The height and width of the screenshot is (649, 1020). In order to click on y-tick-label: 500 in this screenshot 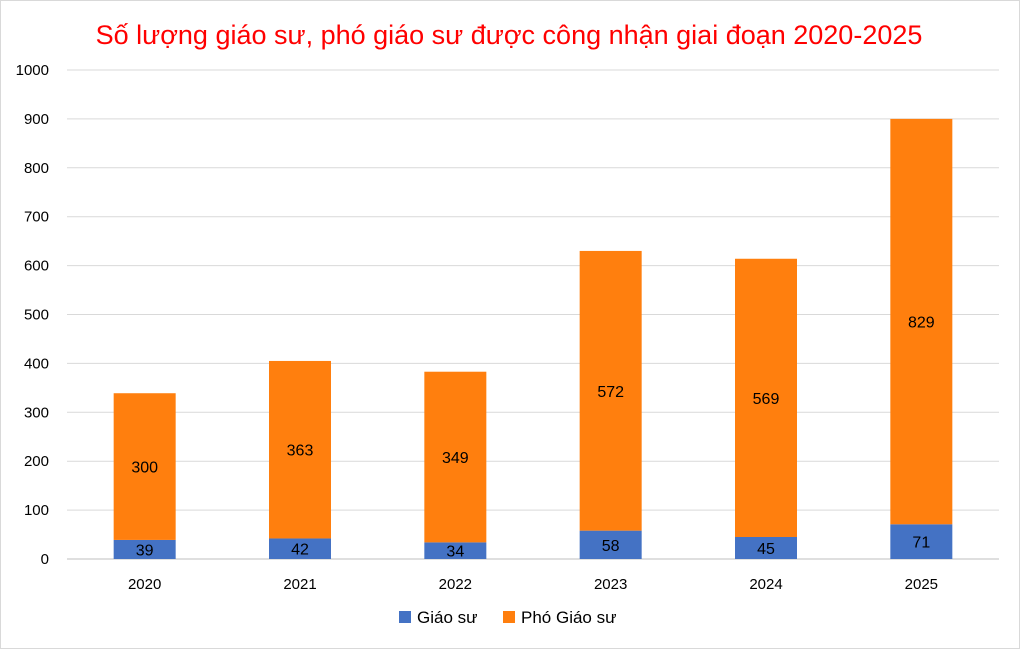, I will do `click(36, 315)`.